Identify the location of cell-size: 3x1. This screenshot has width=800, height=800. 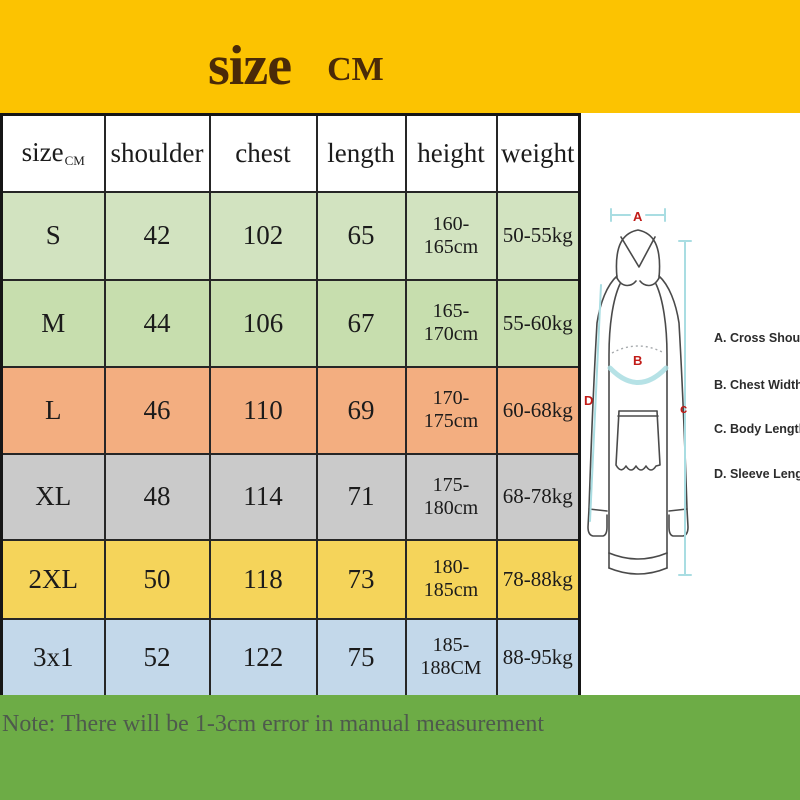
(53, 657).